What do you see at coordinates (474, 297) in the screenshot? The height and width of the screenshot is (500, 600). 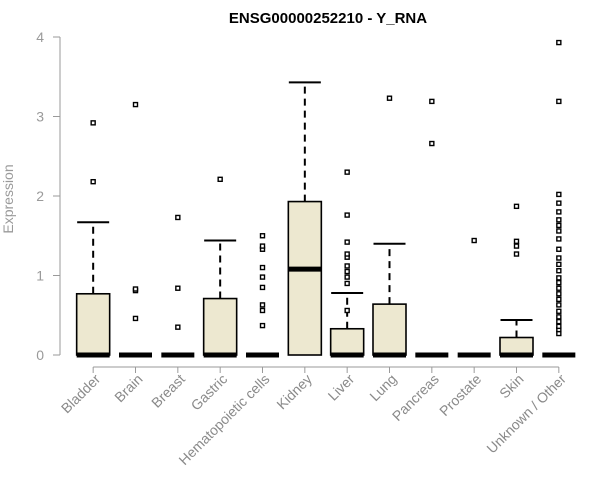 I see `box-prostate` at bounding box center [474, 297].